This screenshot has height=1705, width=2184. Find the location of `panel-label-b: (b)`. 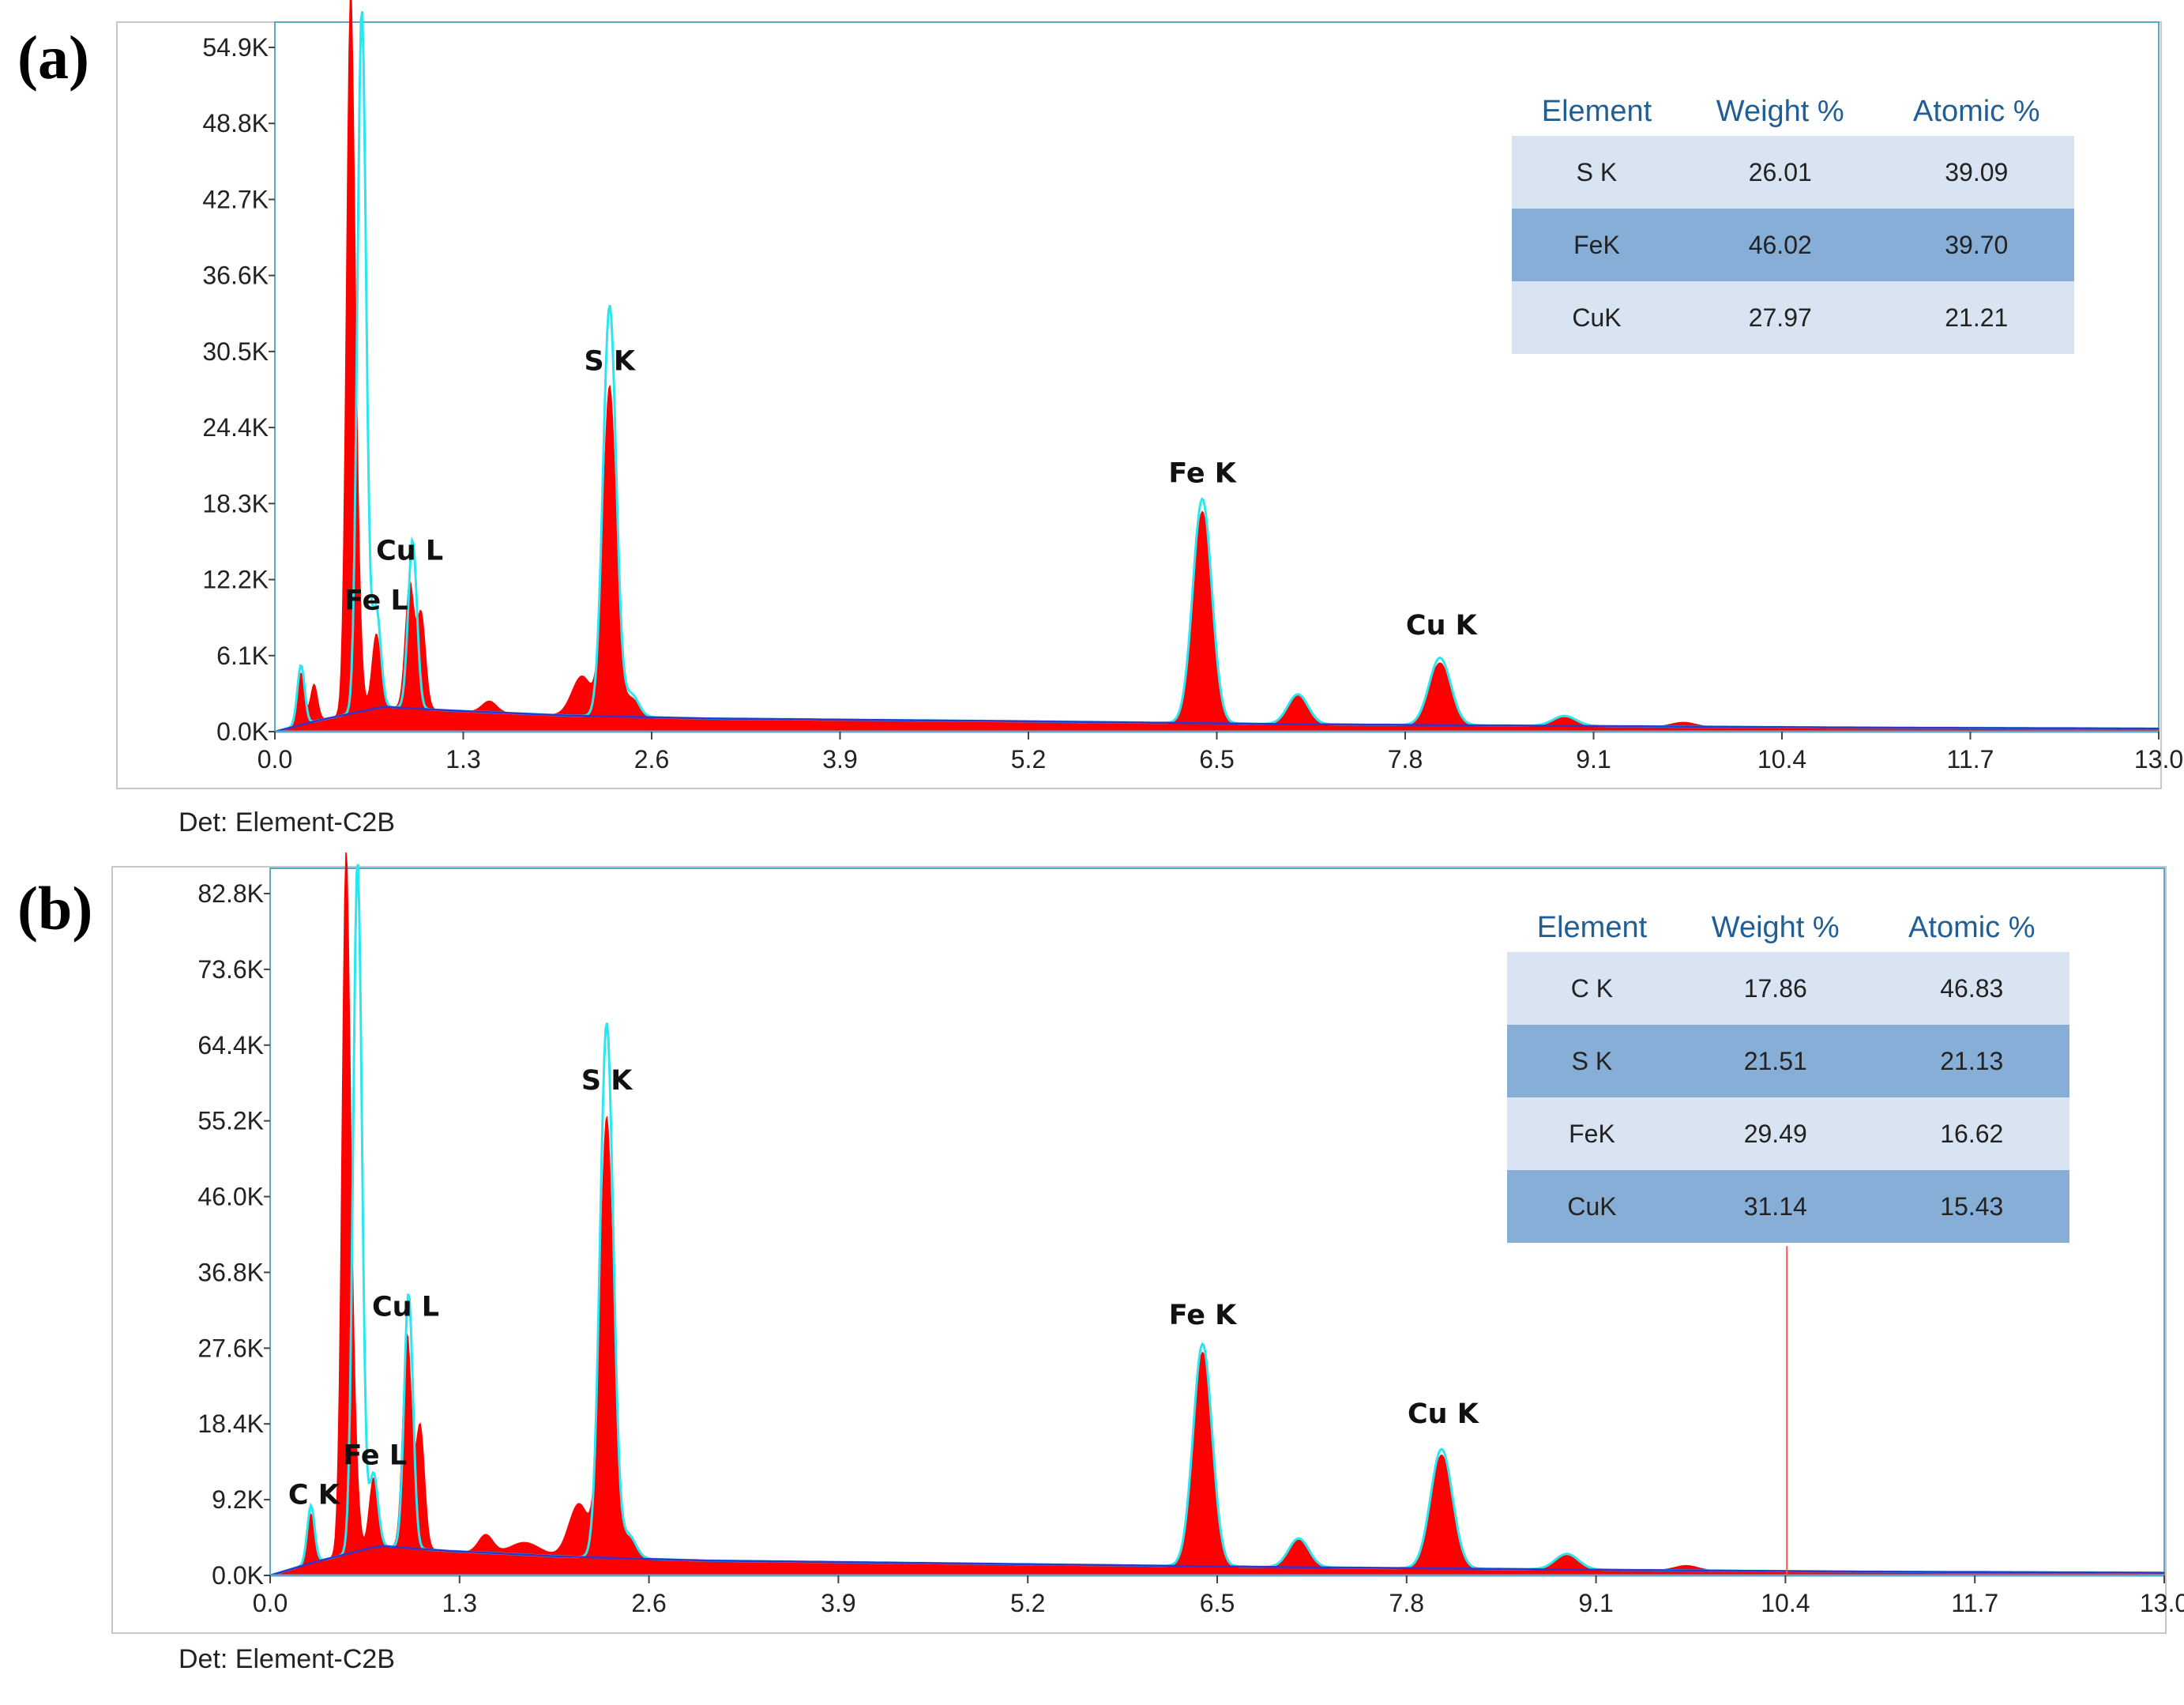

panel-label-b: (b) is located at coordinates (55, 908).